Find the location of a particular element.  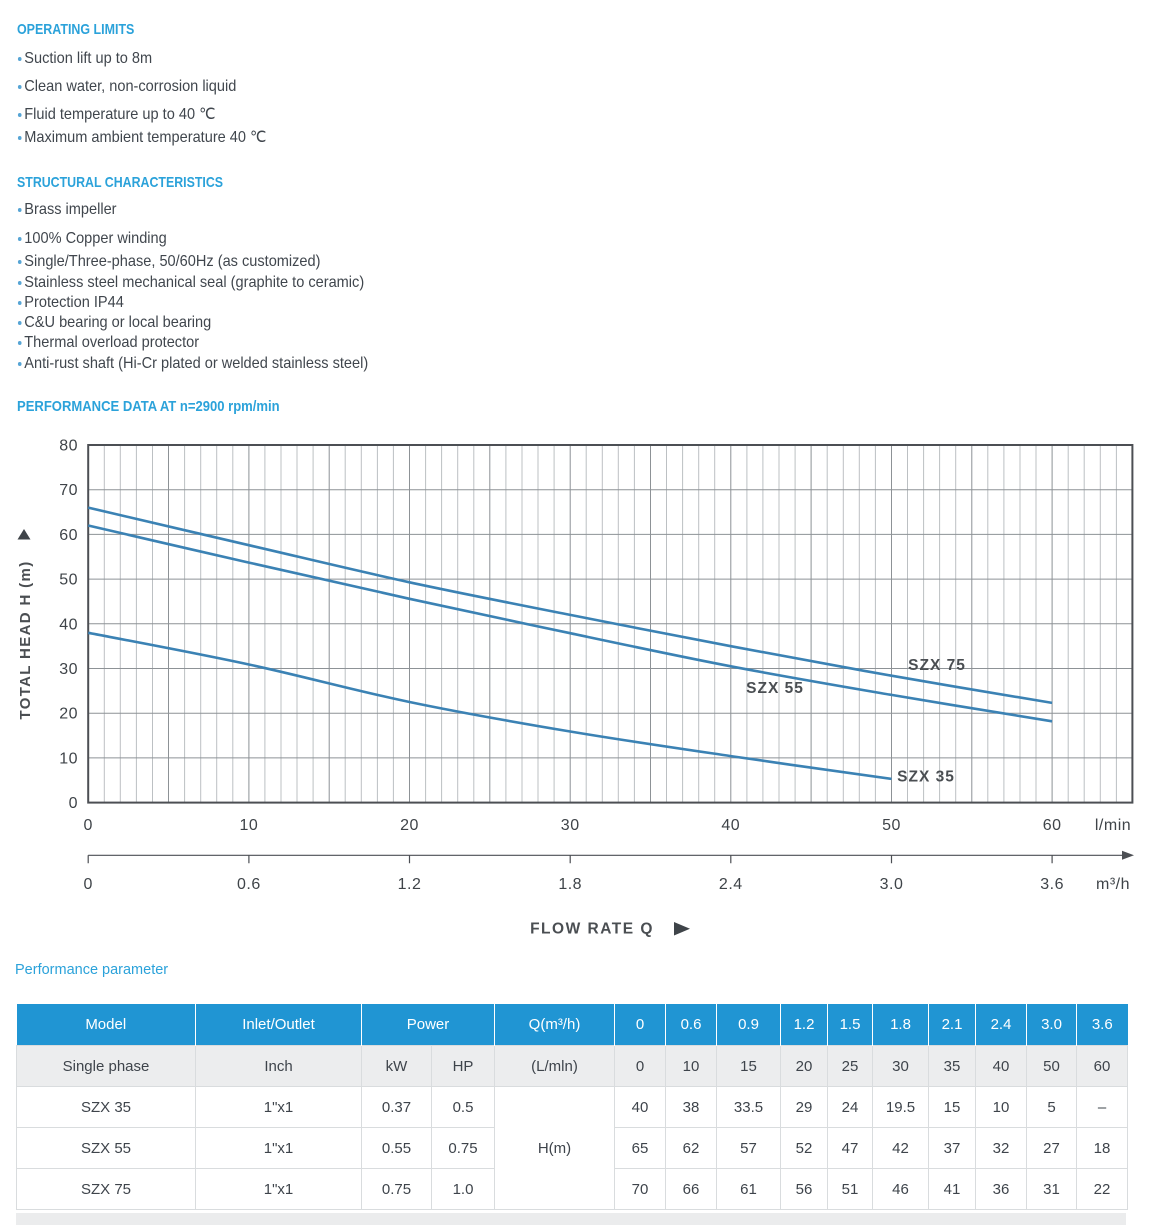

svg-text: 3.6 is located at coordinates (1052, 884).